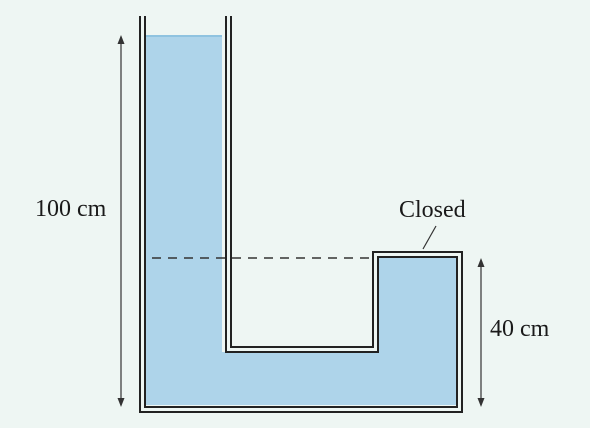  What do you see at coordinates (432, 210) in the screenshot?
I see `label-closed: Closed` at bounding box center [432, 210].